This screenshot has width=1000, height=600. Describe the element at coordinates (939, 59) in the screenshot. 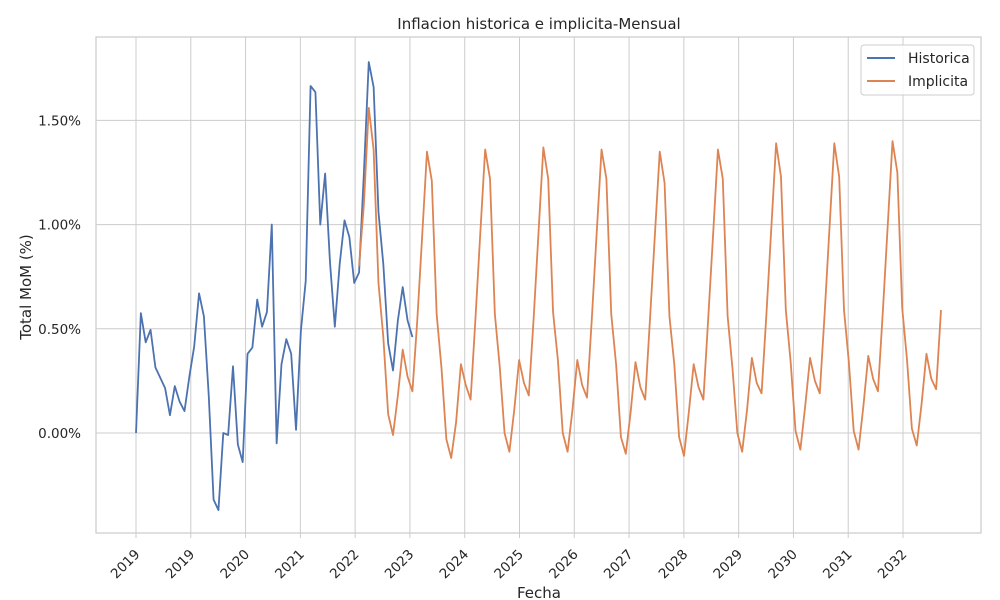

I see `legend-label-historica: Historica` at that location.